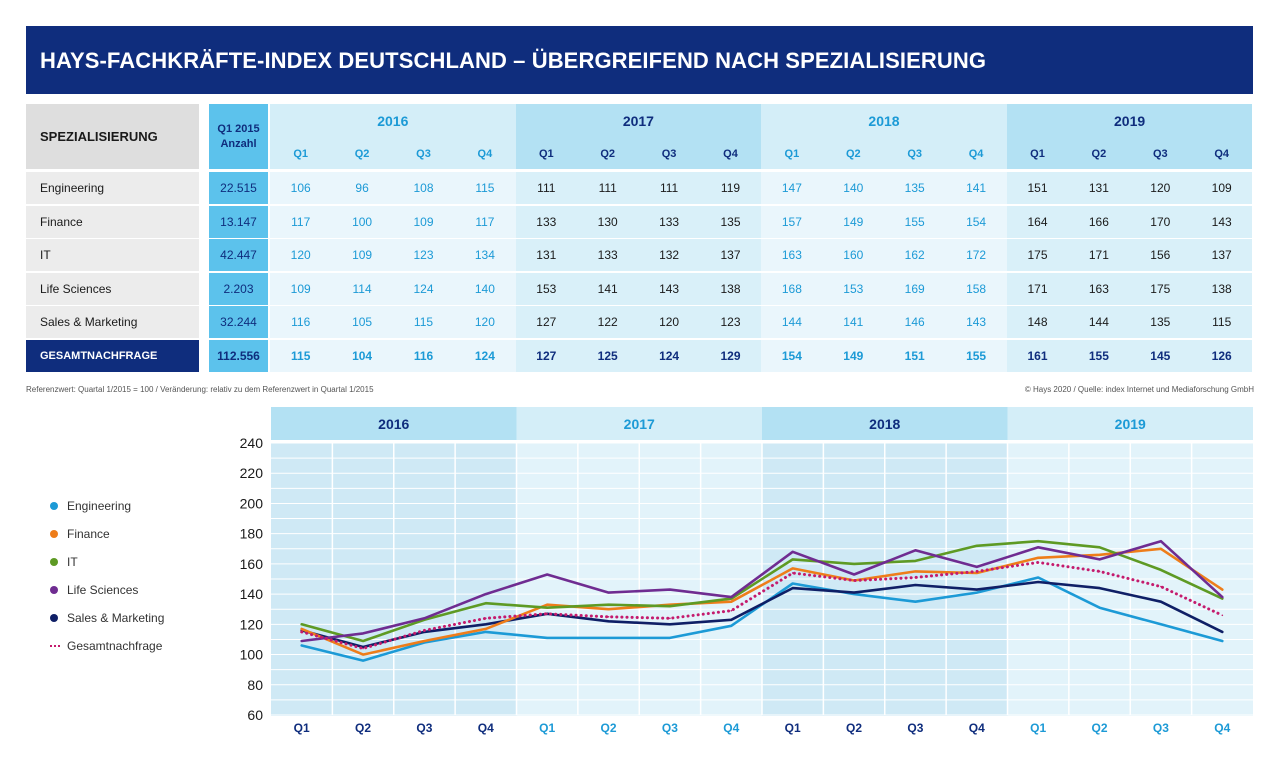 This screenshot has height=761, width=1280. Describe the element at coordinates (914, 288) in the screenshot. I see `table-value-cell: 169` at that location.